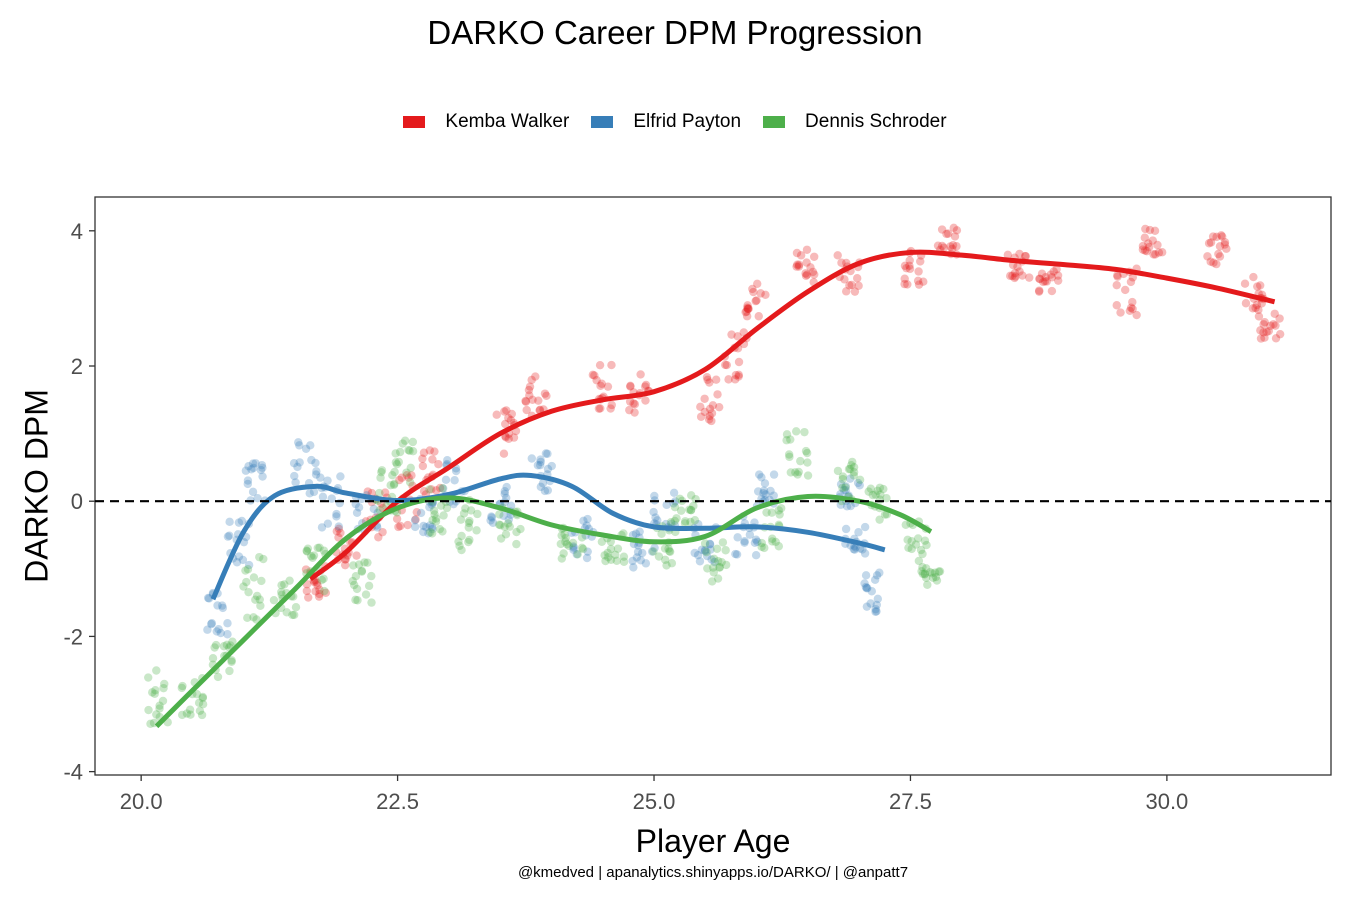 The image size is (1350, 900). What do you see at coordinates (36, 486) in the screenshot?
I see `y-axis-label: DARKO DPM` at bounding box center [36, 486].